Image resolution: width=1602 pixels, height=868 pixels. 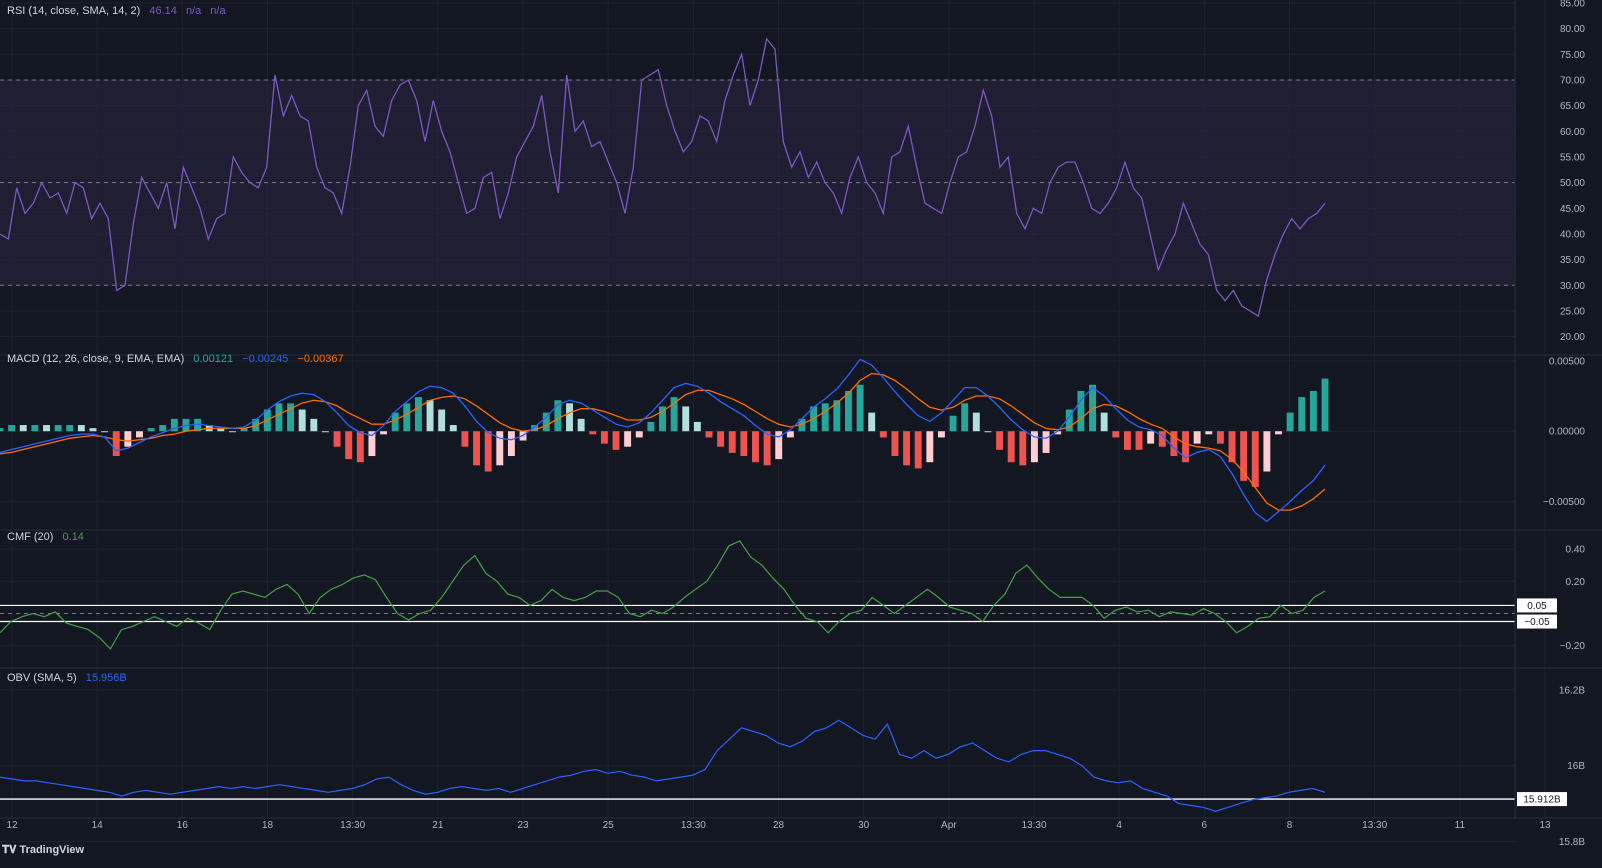 I want to click on y-tick-label: 25.00, so click(x=1572, y=311).